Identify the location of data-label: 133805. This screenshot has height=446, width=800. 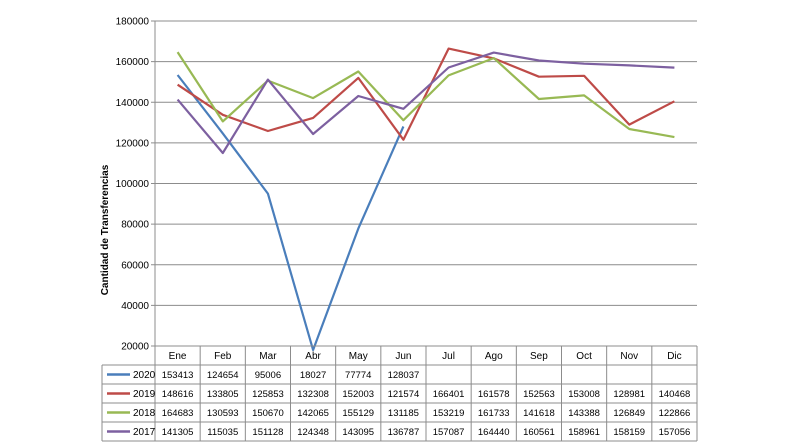
(223, 394).